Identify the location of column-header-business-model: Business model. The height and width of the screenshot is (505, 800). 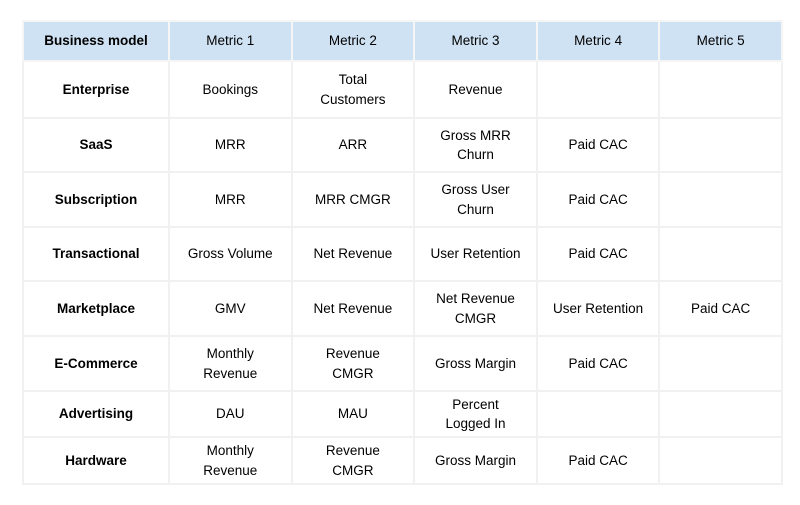
(96, 41).